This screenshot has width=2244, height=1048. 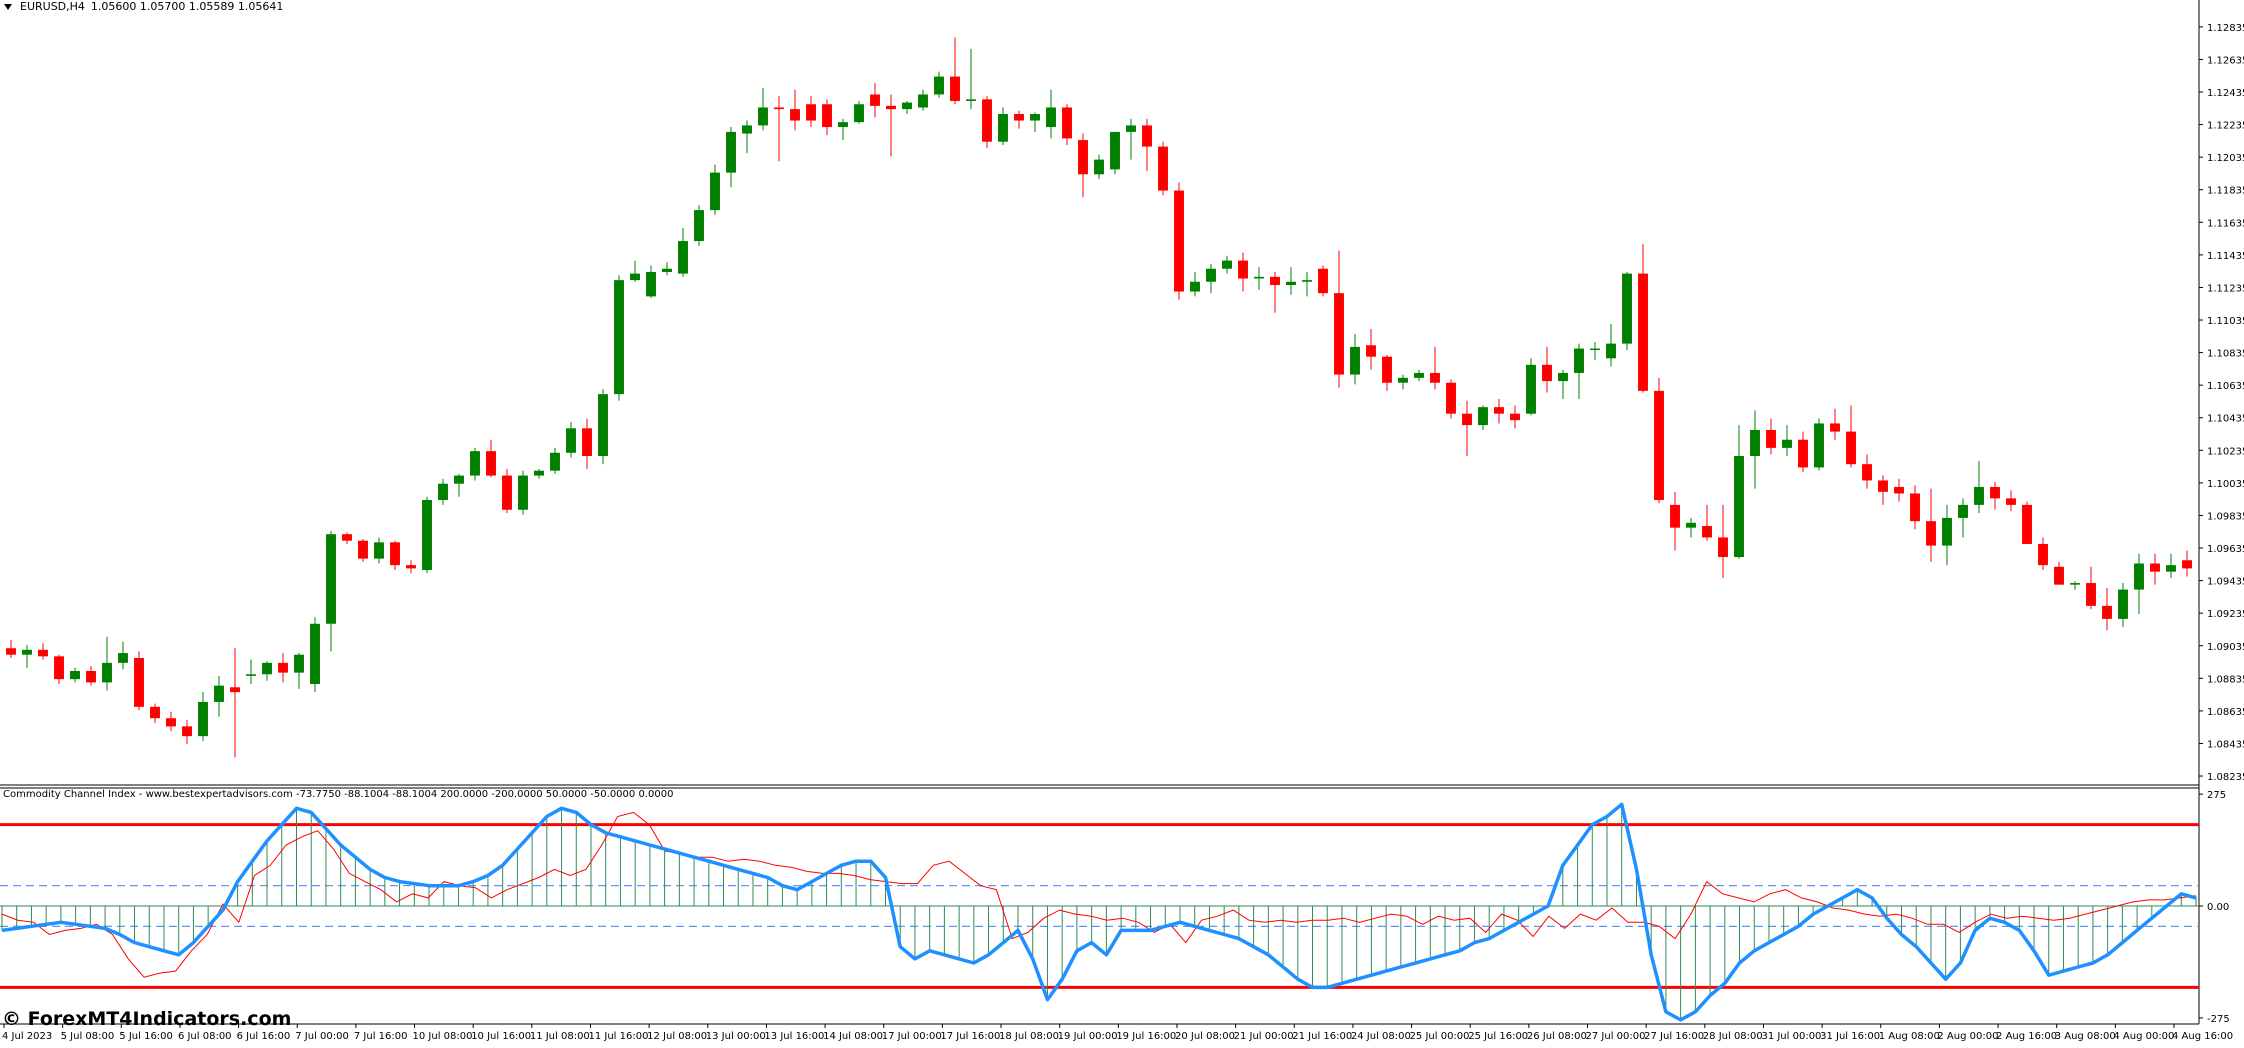 I want to click on price-tick-label: 1.09235, so click(x=2225, y=614).